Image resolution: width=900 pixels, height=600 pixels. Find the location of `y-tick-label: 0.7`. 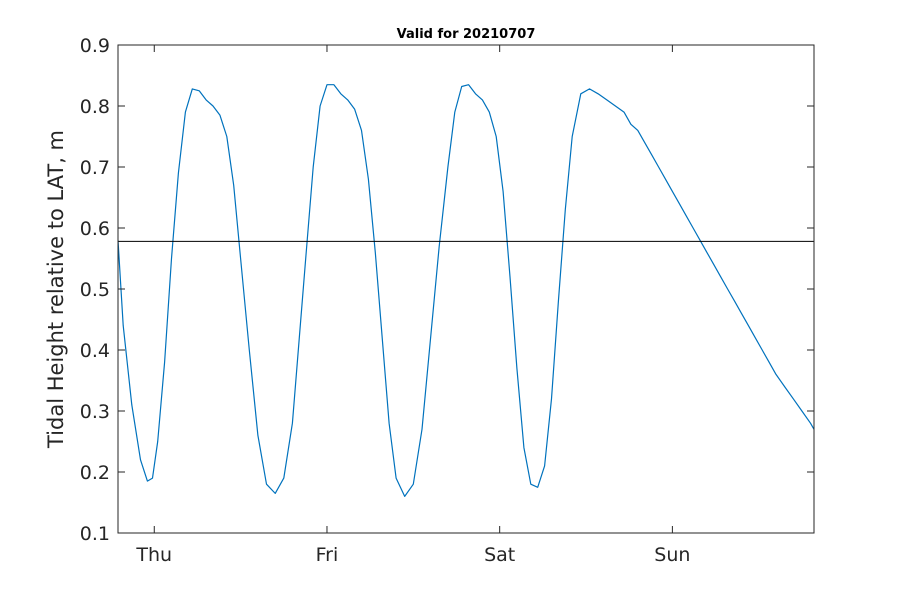

y-tick-label: 0.7 is located at coordinates (95, 168).